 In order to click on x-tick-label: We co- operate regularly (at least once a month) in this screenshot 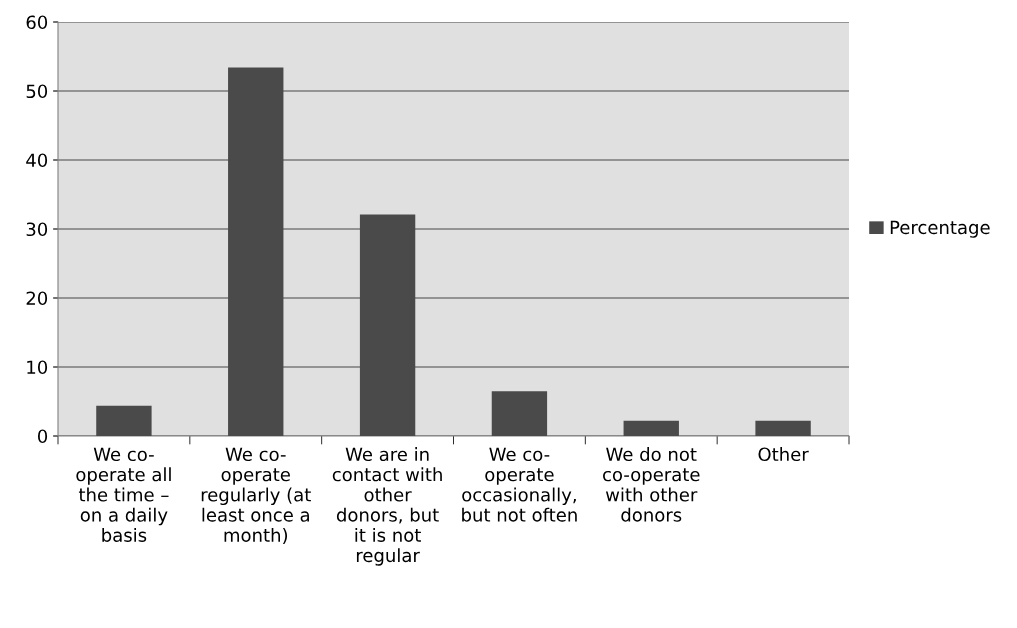, I will do `click(256, 496)`.